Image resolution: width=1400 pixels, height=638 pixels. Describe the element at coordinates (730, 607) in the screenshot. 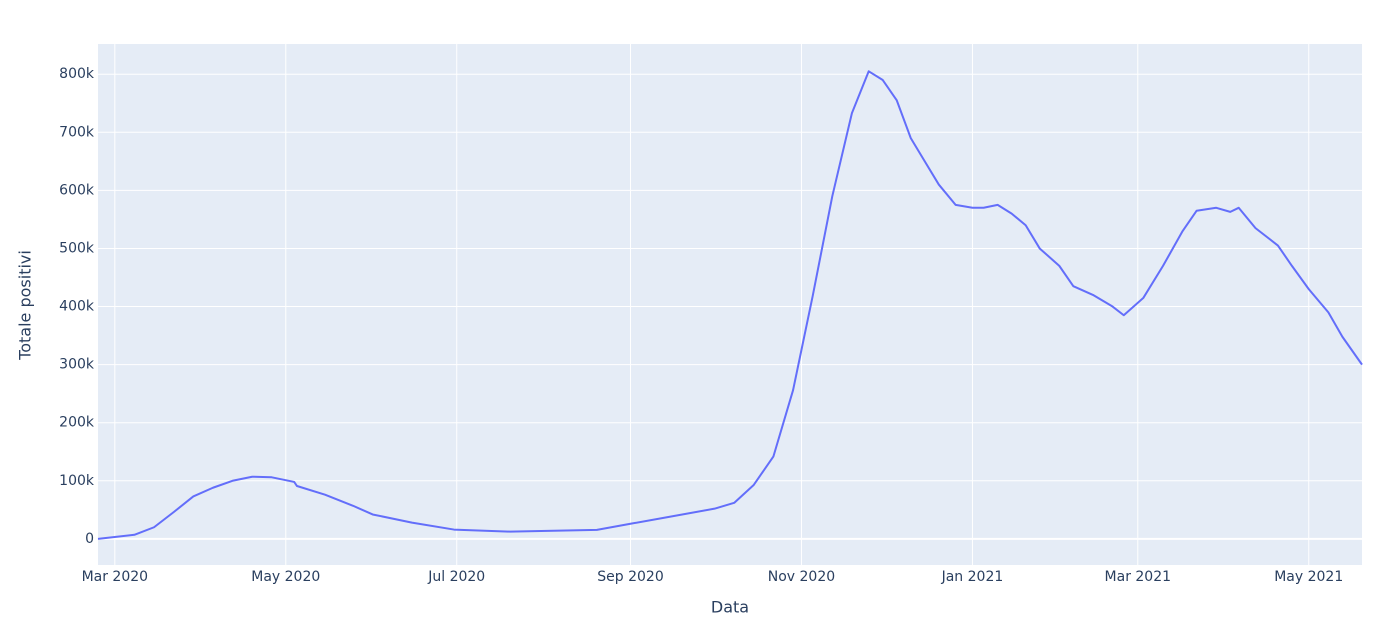

I see `x-axis-title: Data` at that location.